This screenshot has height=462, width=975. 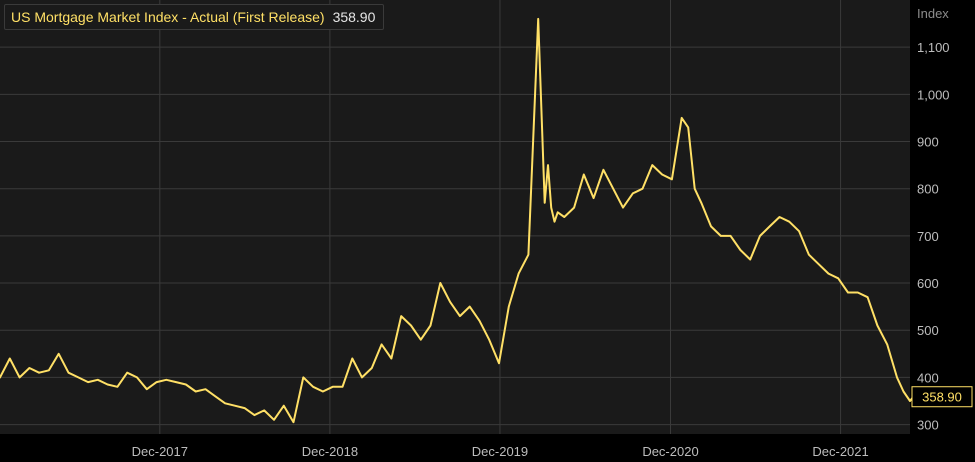 I want to click on last-value-badge-text: 358.90, so click(x=942, y=397).